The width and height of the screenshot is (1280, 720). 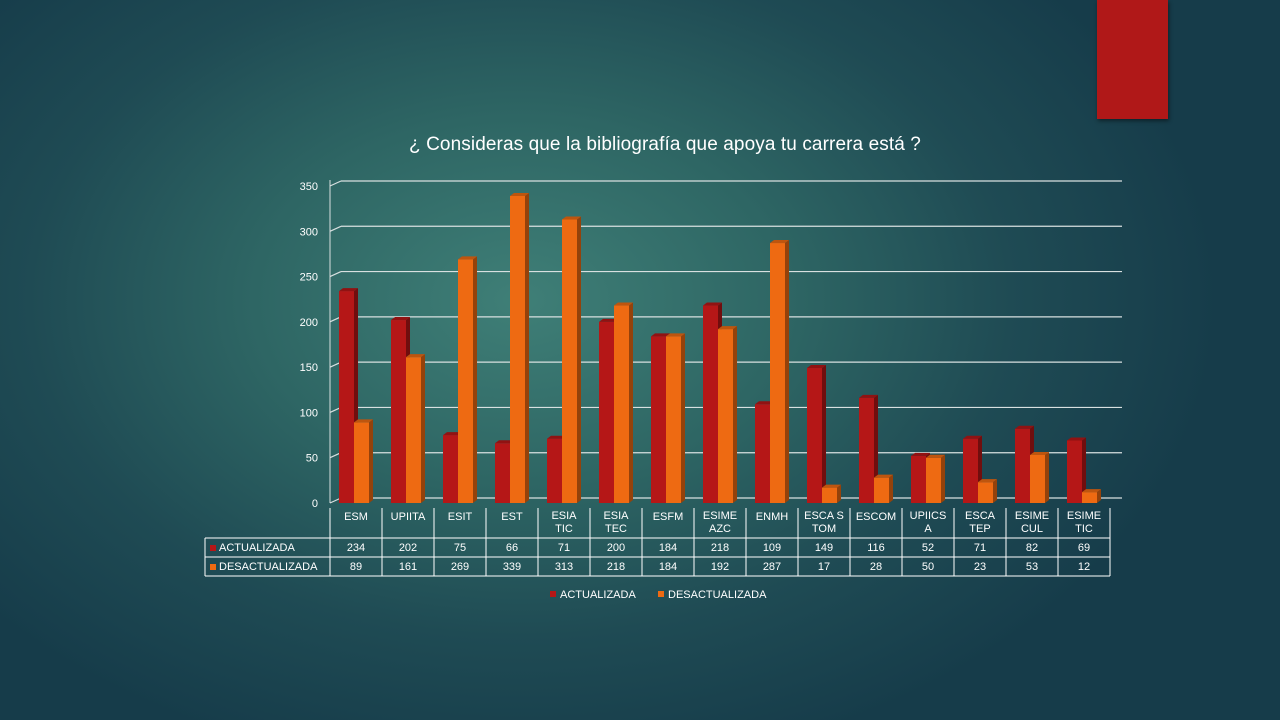 I want to click on data-label: 69, so click(x=1084, y=548).